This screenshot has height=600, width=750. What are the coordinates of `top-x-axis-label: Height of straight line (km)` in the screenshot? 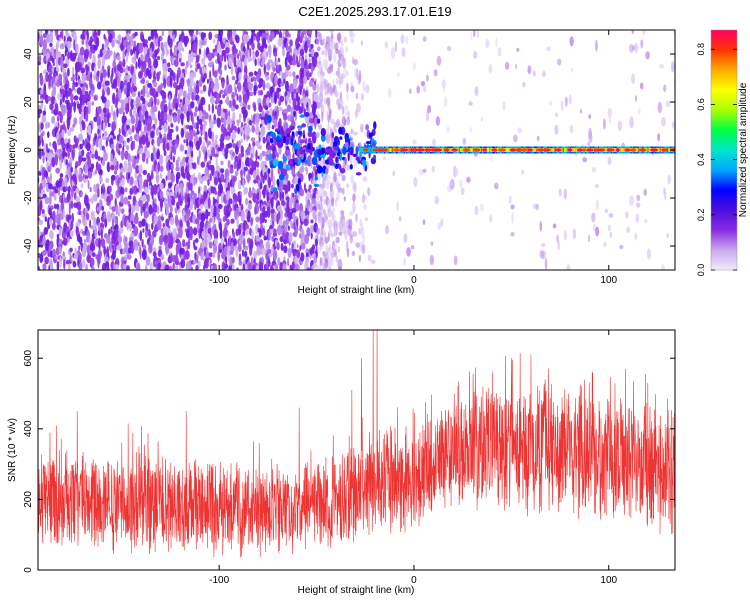 It's located at (356, 290).